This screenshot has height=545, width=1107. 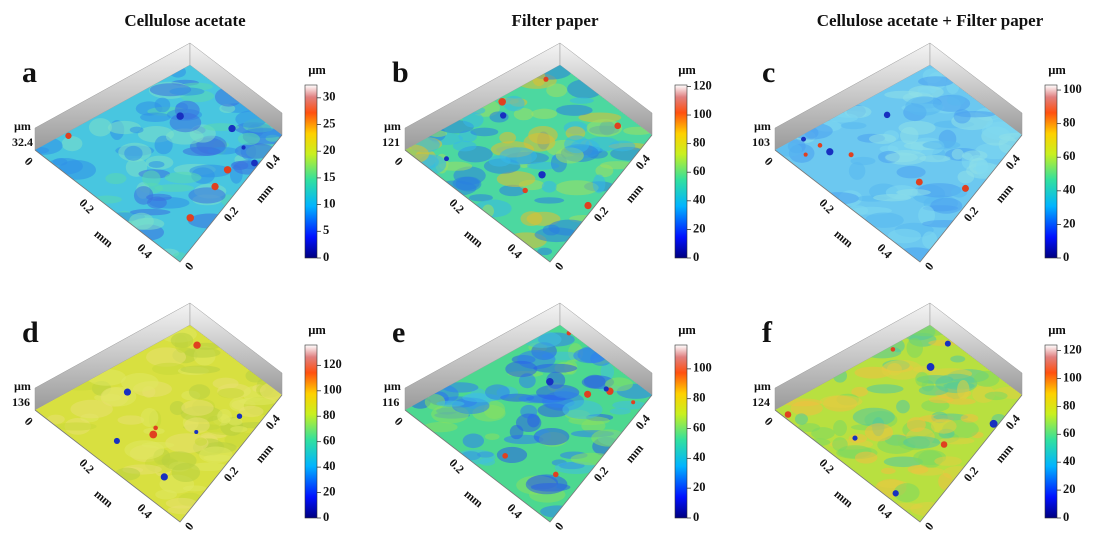 I want to click on x-tick-label: 0, so click(x=29, y=421).